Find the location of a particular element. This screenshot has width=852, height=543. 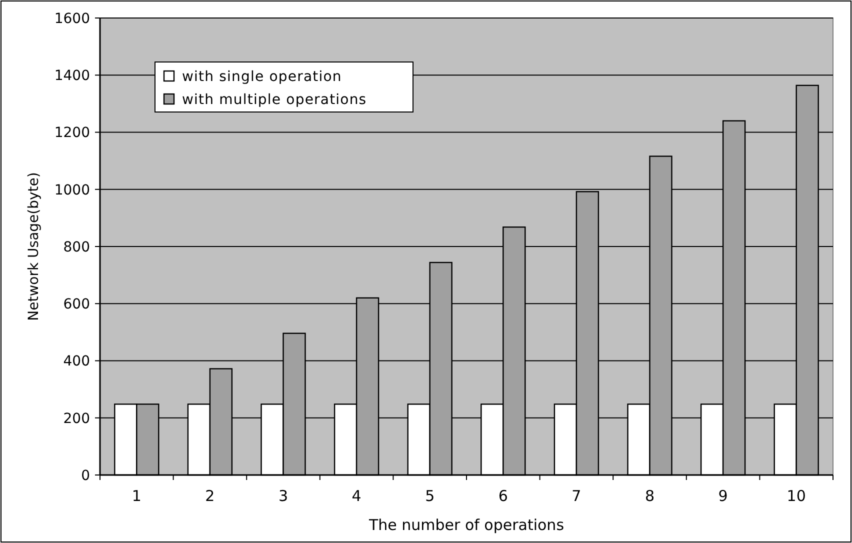

y-tick-label: 0 is located at coordinates (85, 476).